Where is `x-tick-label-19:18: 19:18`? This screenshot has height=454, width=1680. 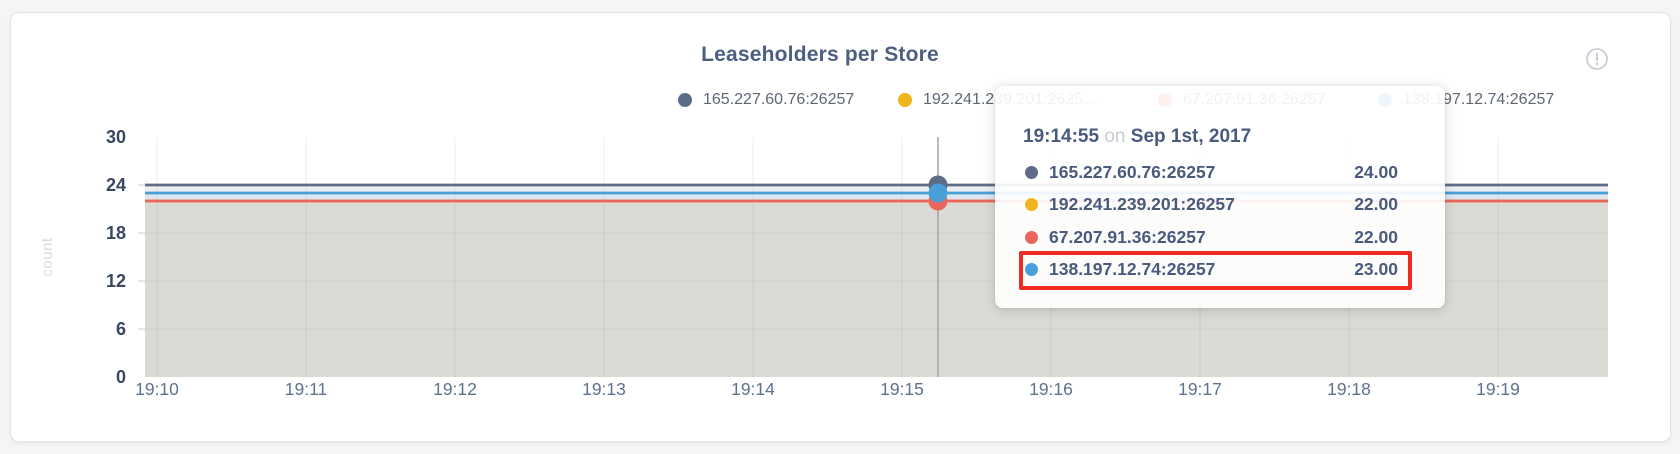 x-tick-label-19:18: 19:18 is located at coordinates (1349, 389).